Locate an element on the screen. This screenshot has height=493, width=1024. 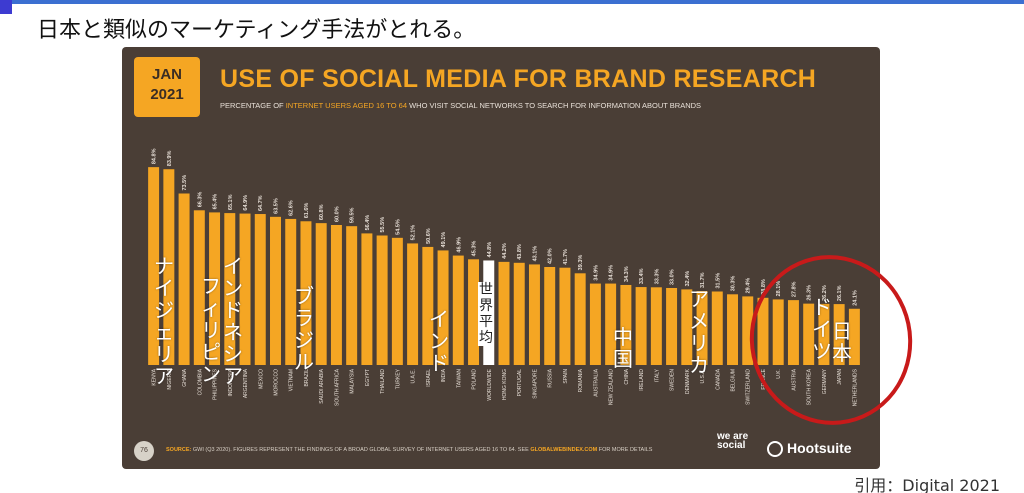
page-number: 76 is located at coordinates (144, 451).